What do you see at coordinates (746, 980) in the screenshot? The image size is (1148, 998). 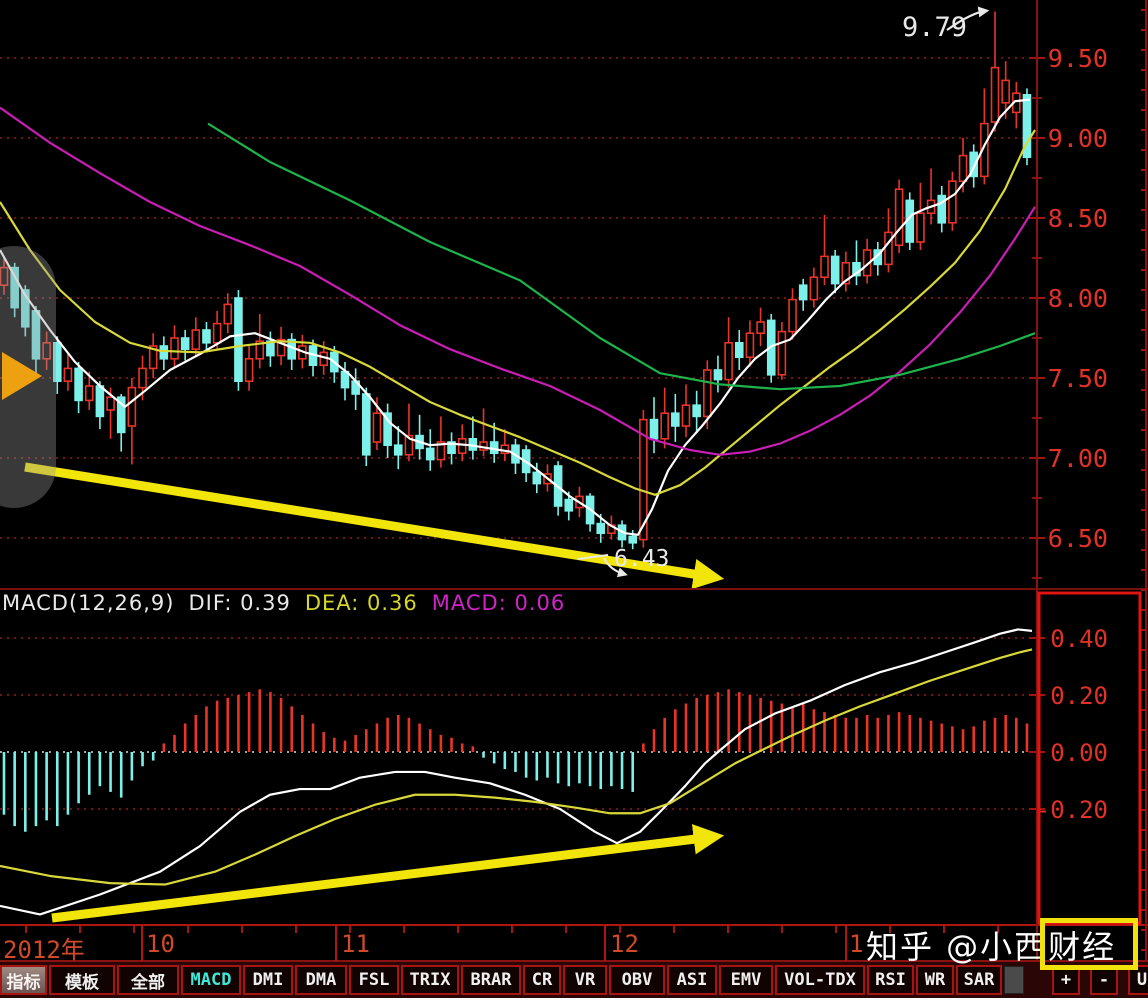 I see `toolbar-tab-EMV: EMV` at bounding box center [746, 980].